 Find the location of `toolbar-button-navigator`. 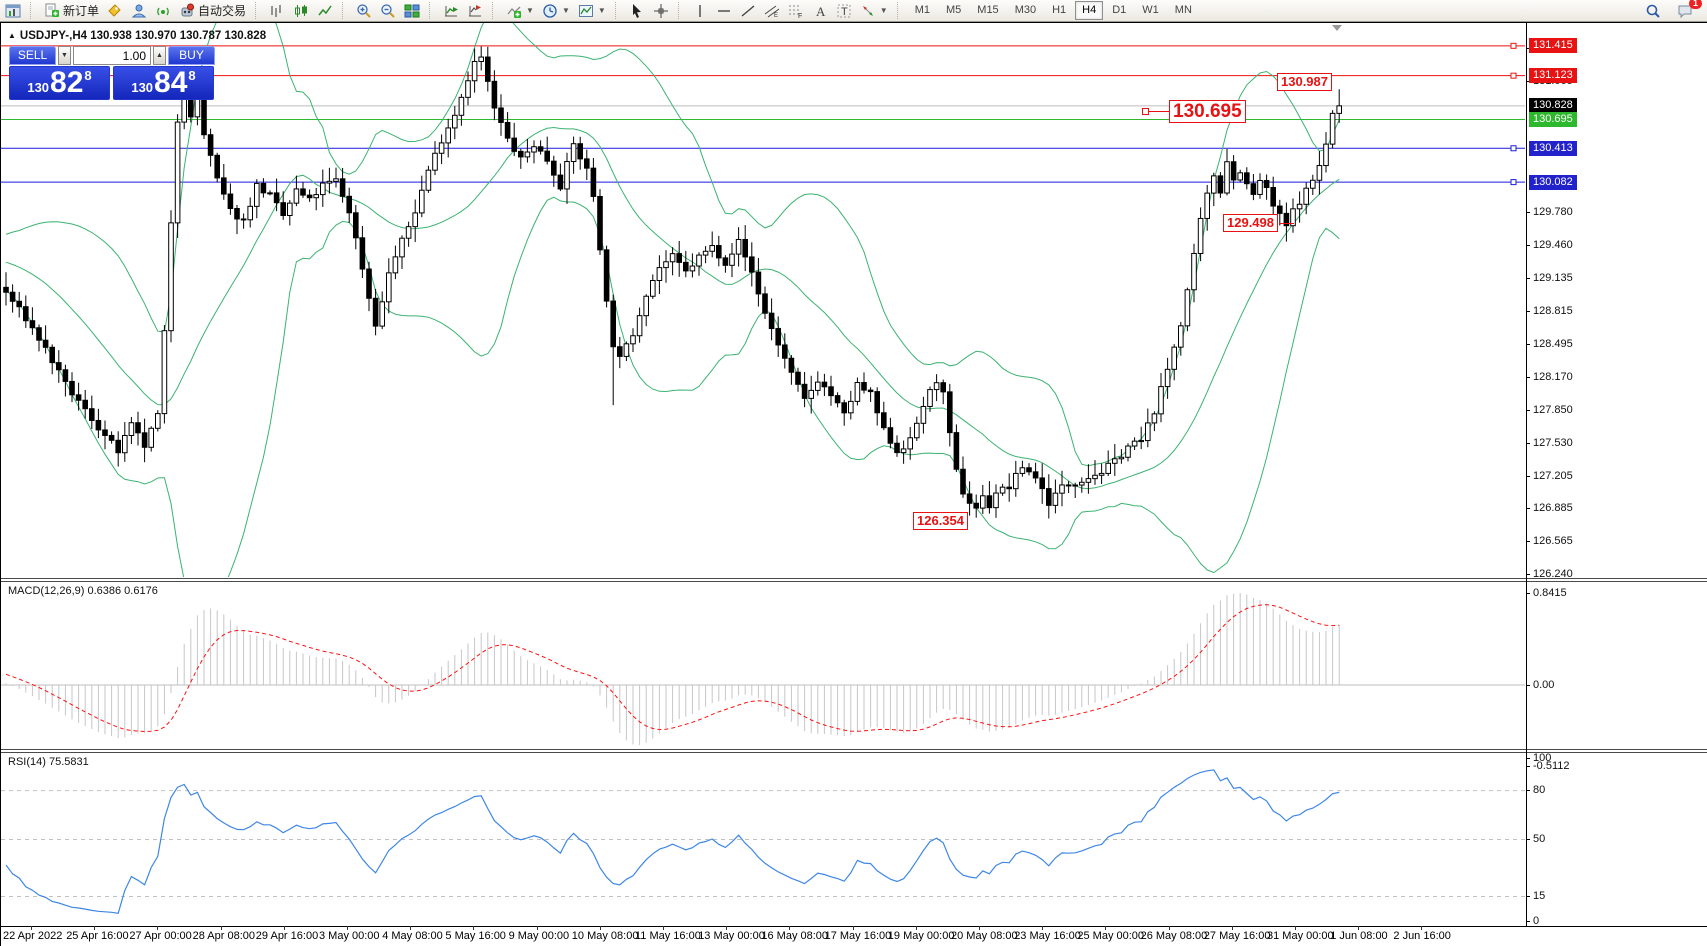

toolbar-button-navigator is located at coordinates (139, 10).